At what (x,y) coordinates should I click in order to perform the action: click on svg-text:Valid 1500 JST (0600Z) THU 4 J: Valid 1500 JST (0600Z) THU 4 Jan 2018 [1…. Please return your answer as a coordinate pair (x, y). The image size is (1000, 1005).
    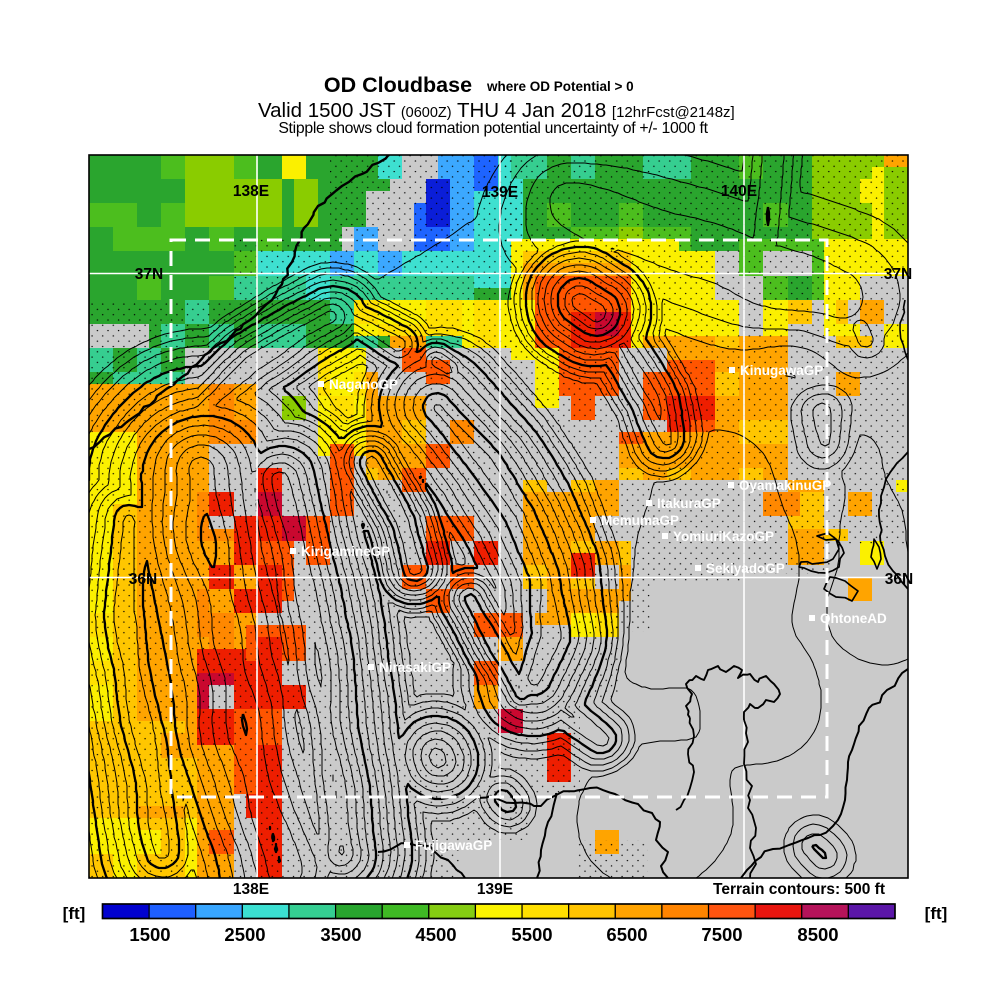
    Looking at the image, I should click on (496, 110).